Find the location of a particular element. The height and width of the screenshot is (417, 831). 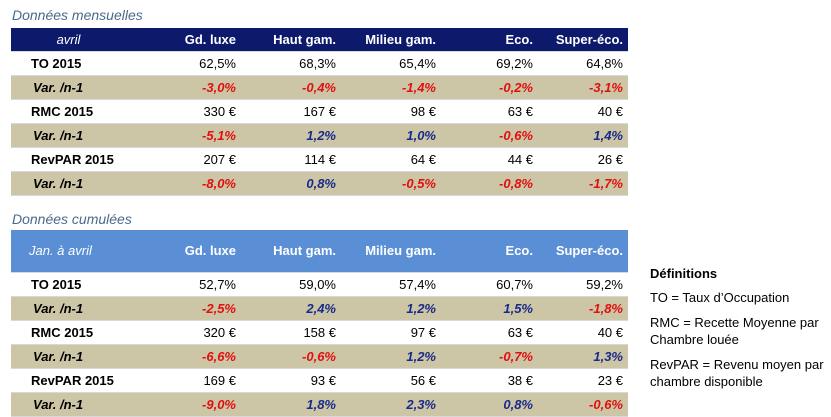

table-cell: 38 € is located at coordinates (489, 380).